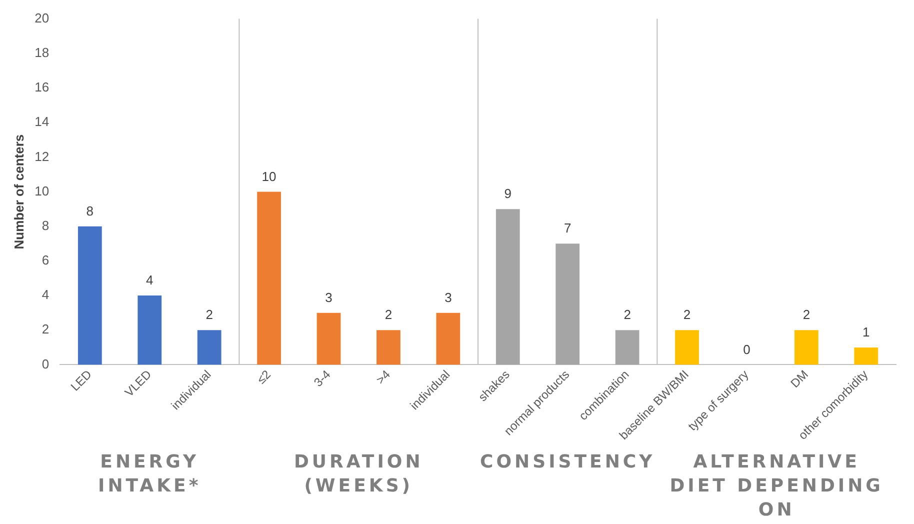  I want to click on x-tick-label: LED, so click(81, 380).